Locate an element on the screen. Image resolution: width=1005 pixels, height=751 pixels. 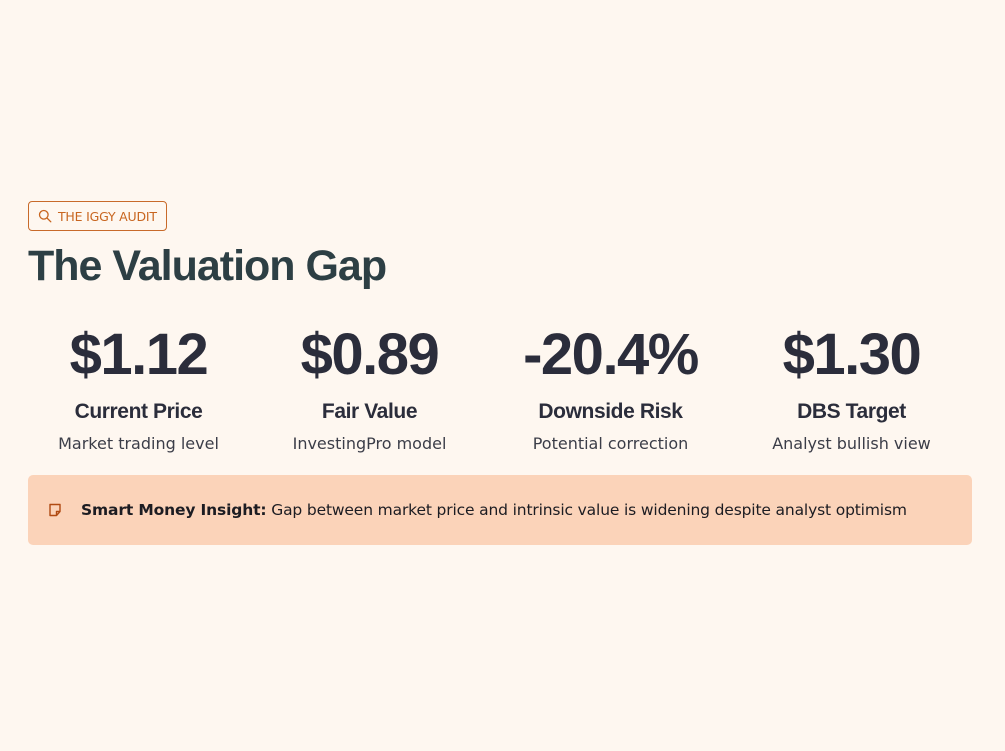
audit-badge: THE IGGY AUDIT is located at coordinates (97, 216).